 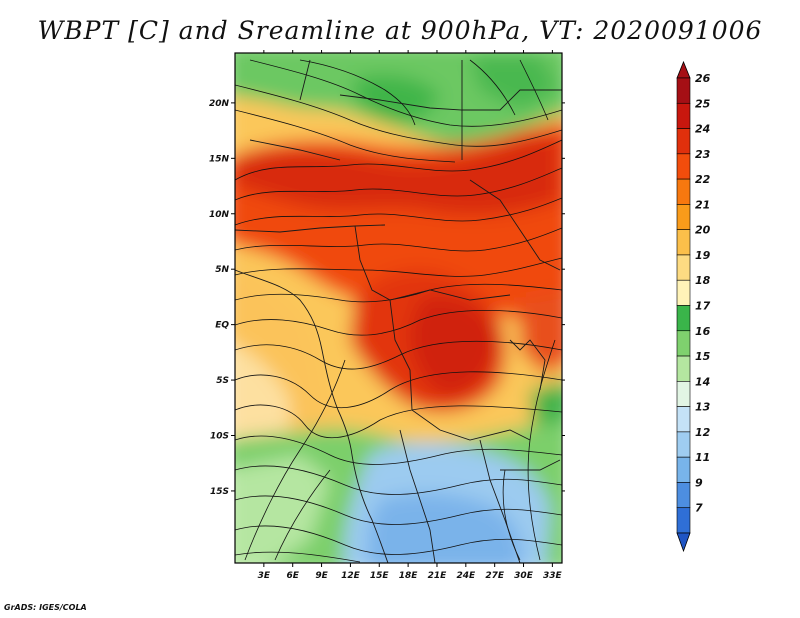 I want to click on lon-tick-label: 9E, so click(x=321, y=576).